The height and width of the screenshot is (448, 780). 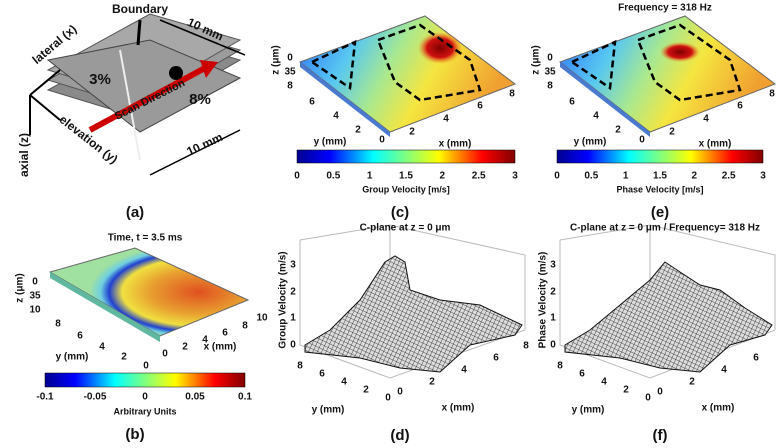 What do you see at coordinates (145, 238) in the screenshot?
I see `panel-title: Time, t = 3.5 ms` at bounding box center [145, 238].